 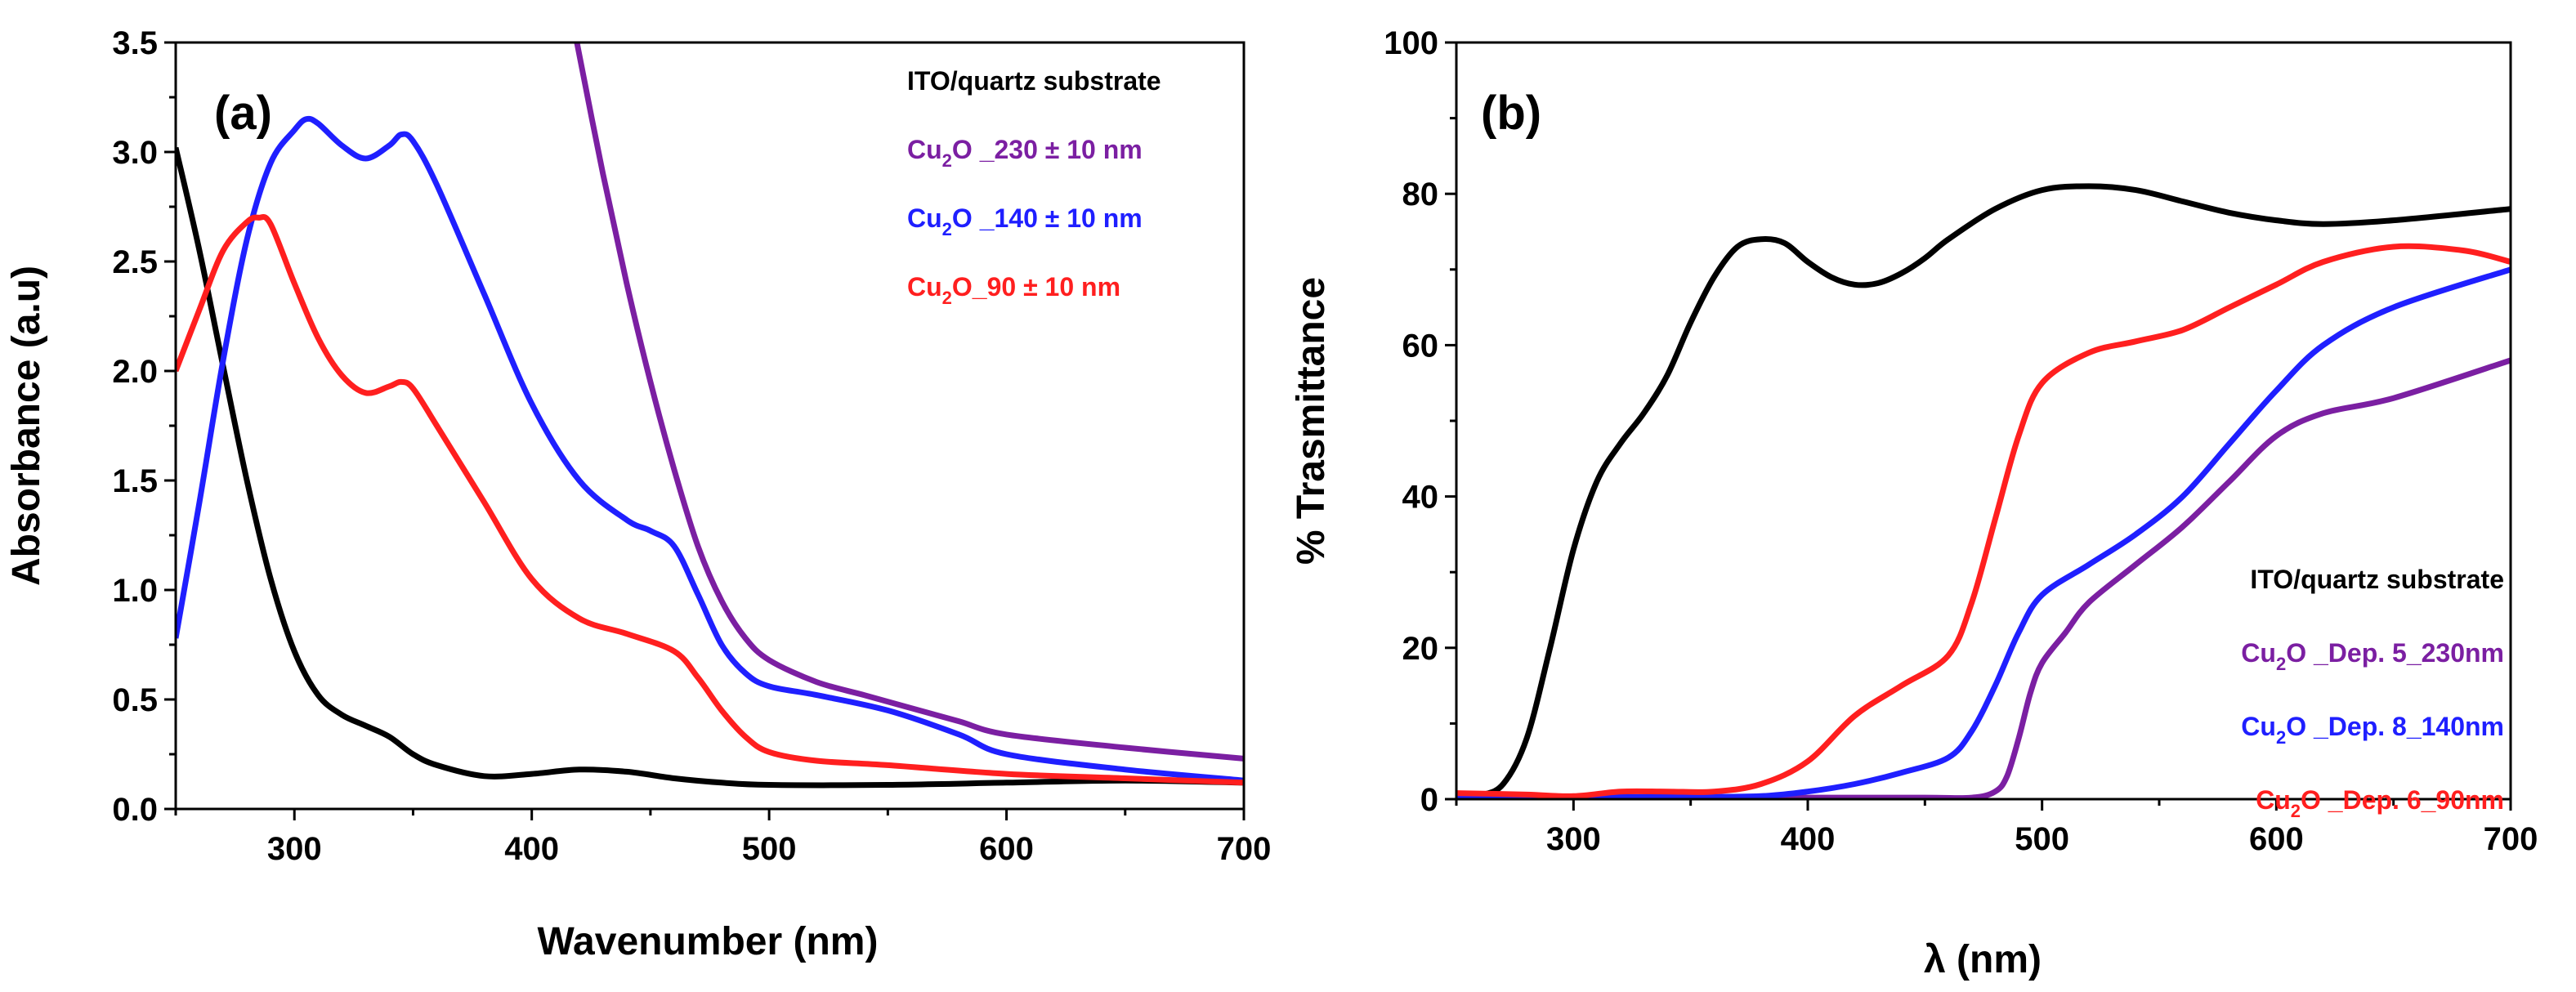 What do you see at coordinates (135, 43) in the screenshot?
I see `y-tick-label: 3.5` at bounding box center [135, 43].